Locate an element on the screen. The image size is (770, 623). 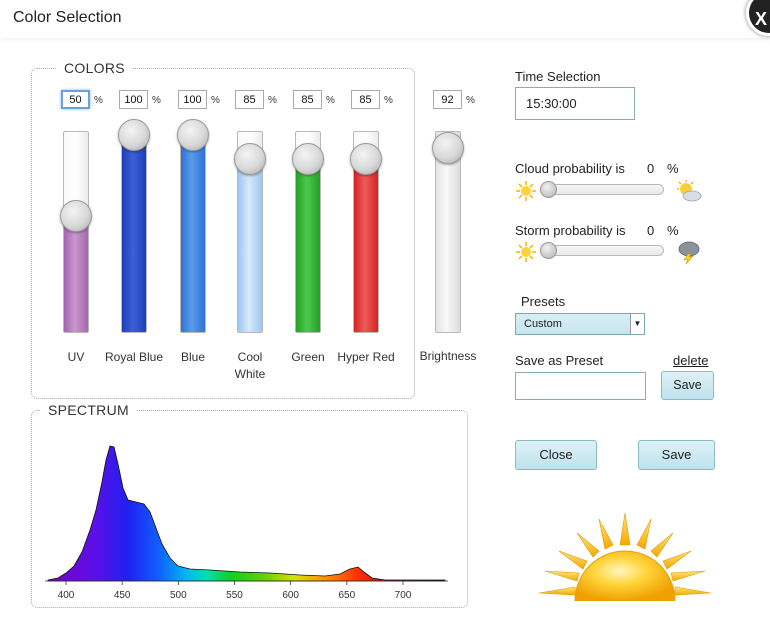
save-as-preset-label: Save as Preset is located at coordinates (559, 360).